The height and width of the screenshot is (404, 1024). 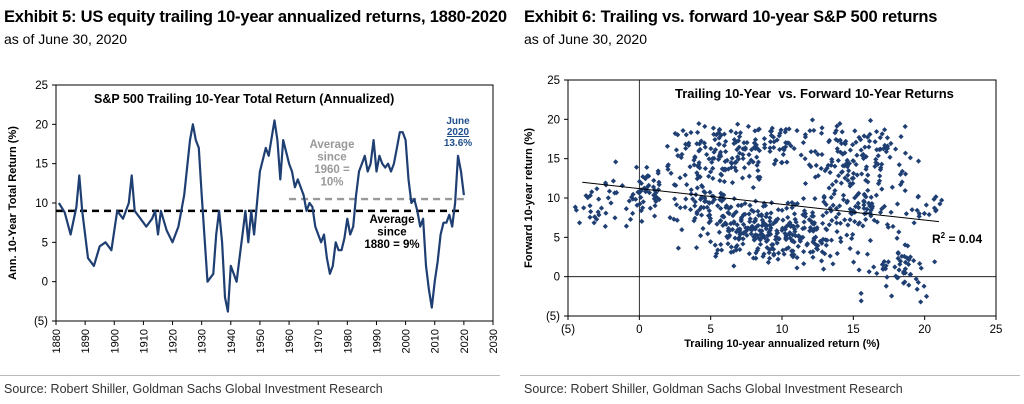 What do you see at coordinates (332, 170) in the screenshot?
I see `average-1960-annotation: 1960 =` at bounding box center [332, 170].